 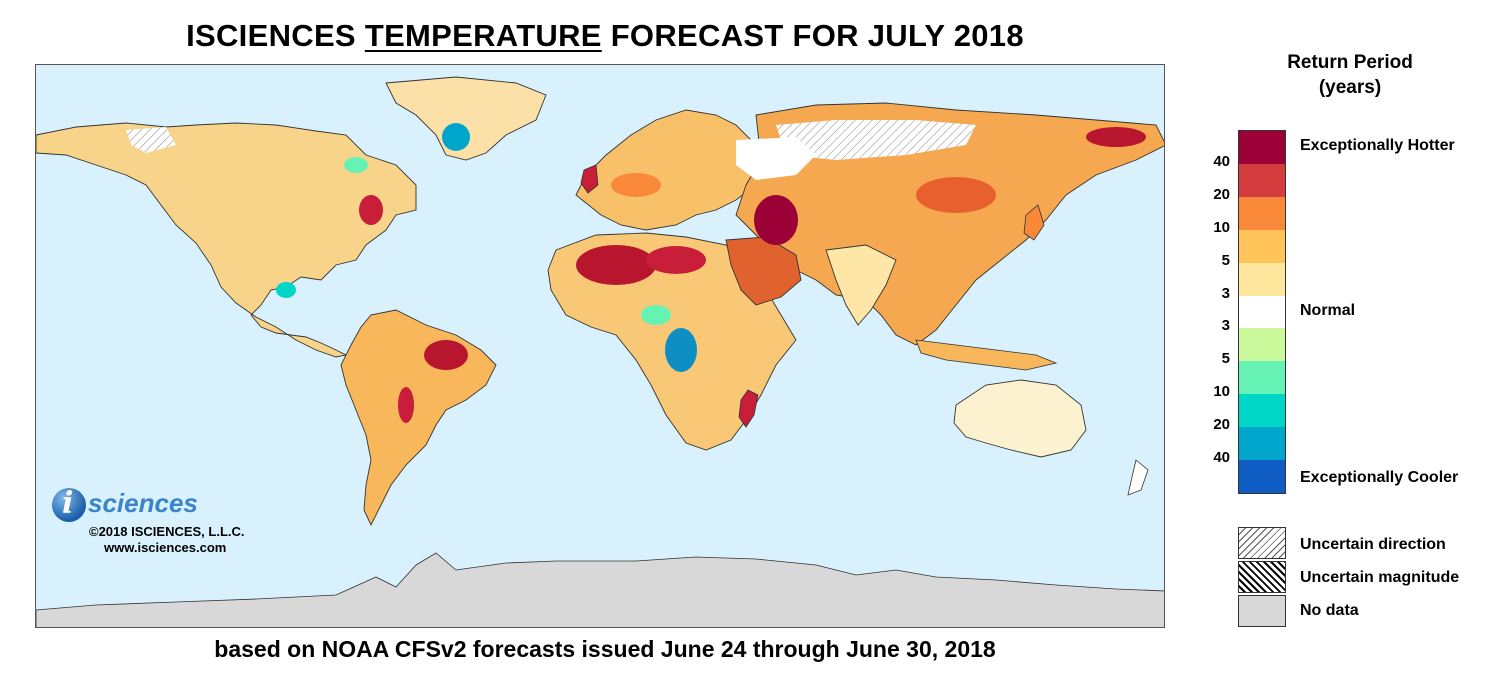 What do you see at coordinates (616, 265) in the screenshot?
I see `hotspot-sahara` at bounding box center [616, 265].